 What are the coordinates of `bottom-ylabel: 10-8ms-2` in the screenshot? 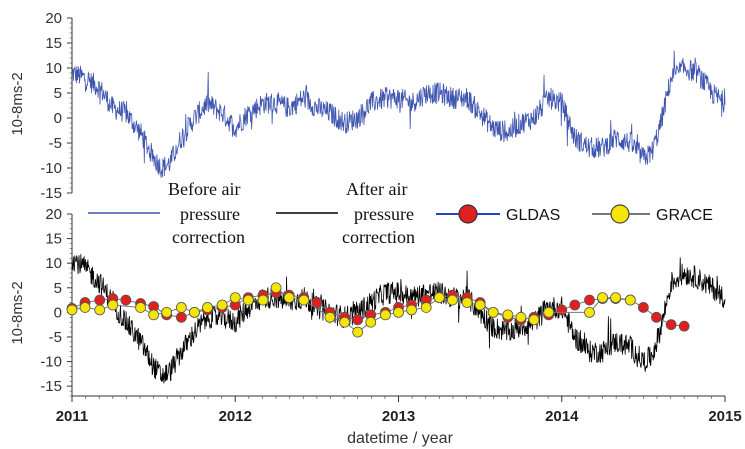 It's located at (17, 312).